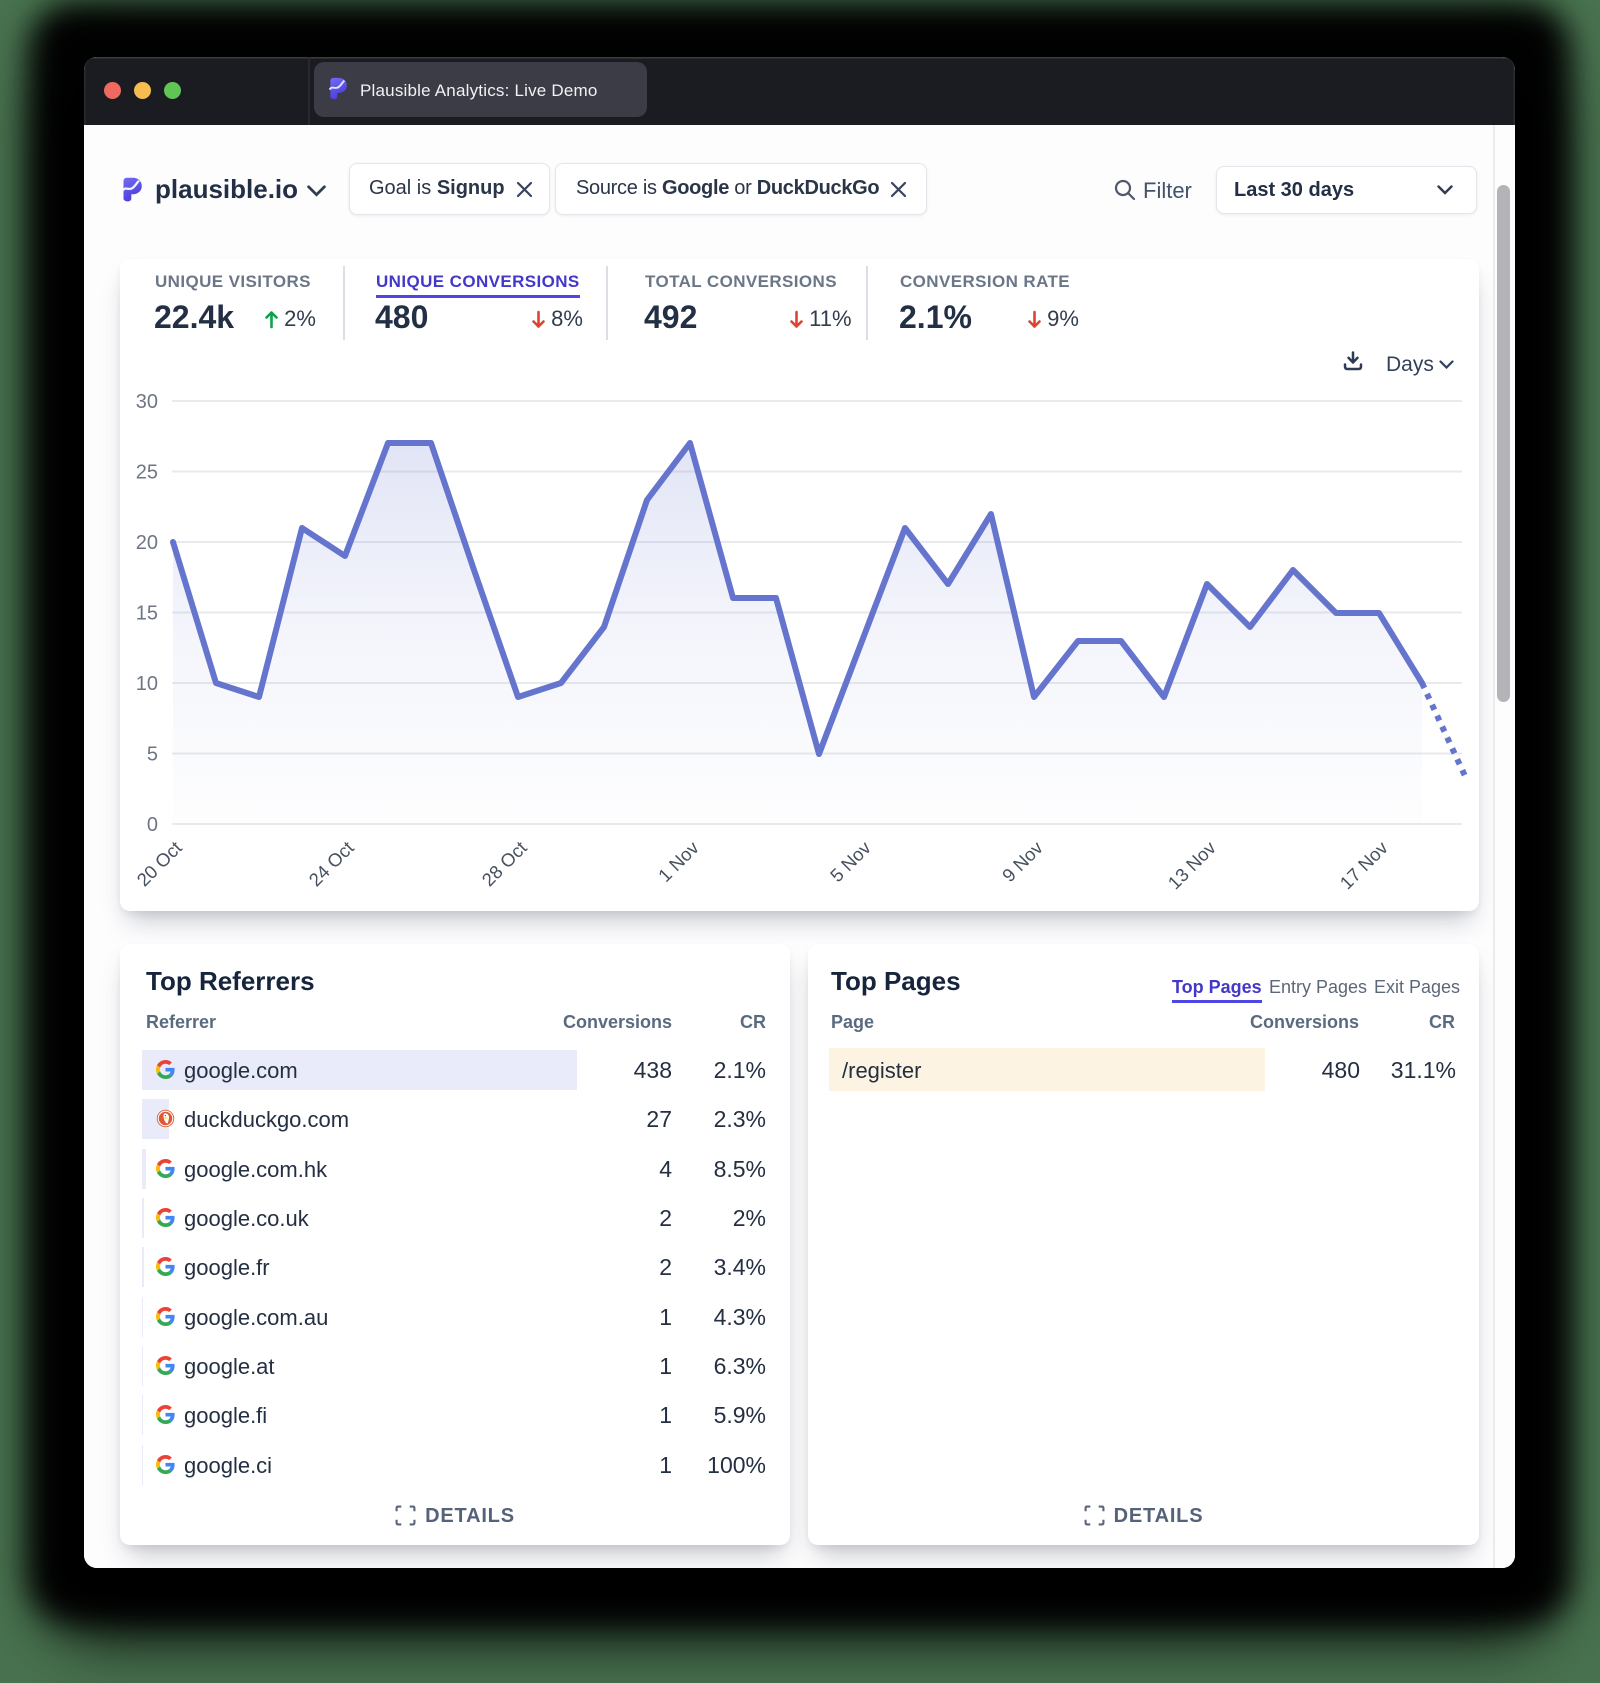 The height and width of the screenshot is (1683, 1600). Describe the element at coordinates (158, 863) in the screenshot. I see `svg-text: 20 Oct` at that location.